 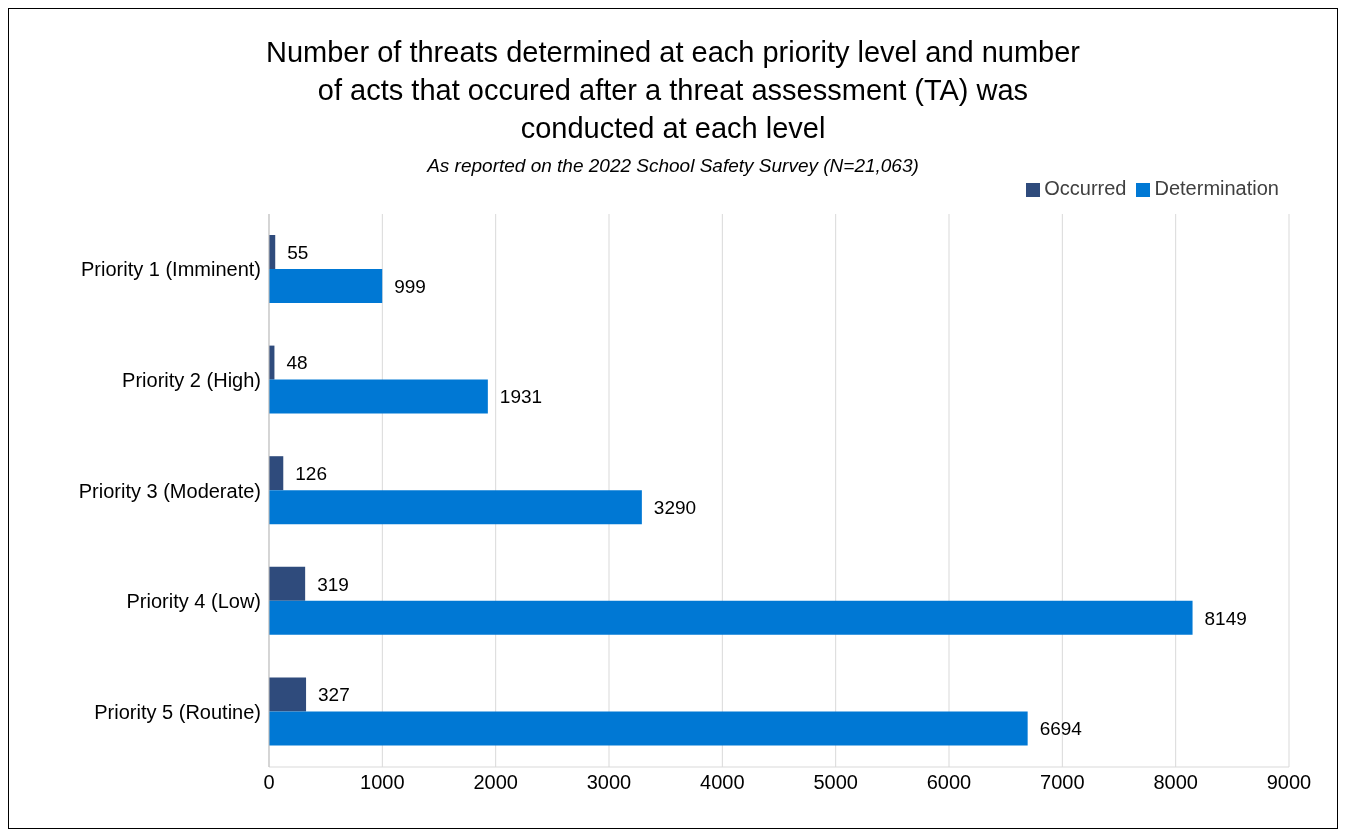 I want to click on x-tick-label: 6000, so click(x=949, y=782).